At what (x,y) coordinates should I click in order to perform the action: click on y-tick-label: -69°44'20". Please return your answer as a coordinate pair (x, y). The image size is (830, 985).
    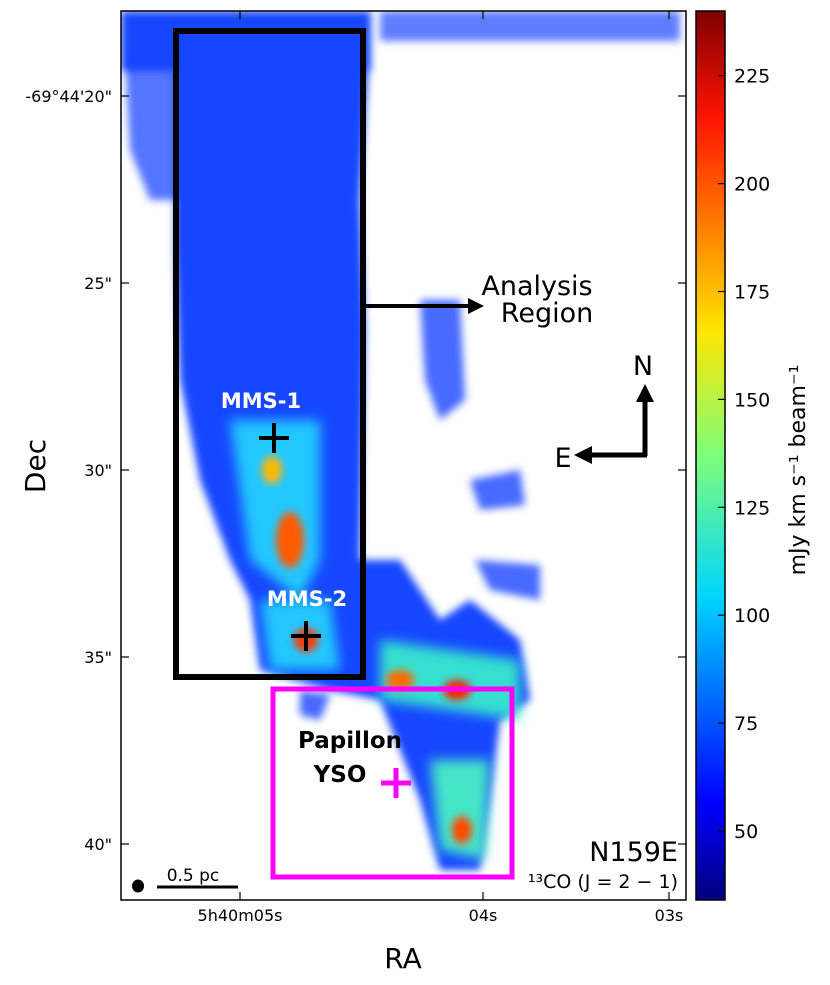
    Looking at the image, I should click on (68, 96).